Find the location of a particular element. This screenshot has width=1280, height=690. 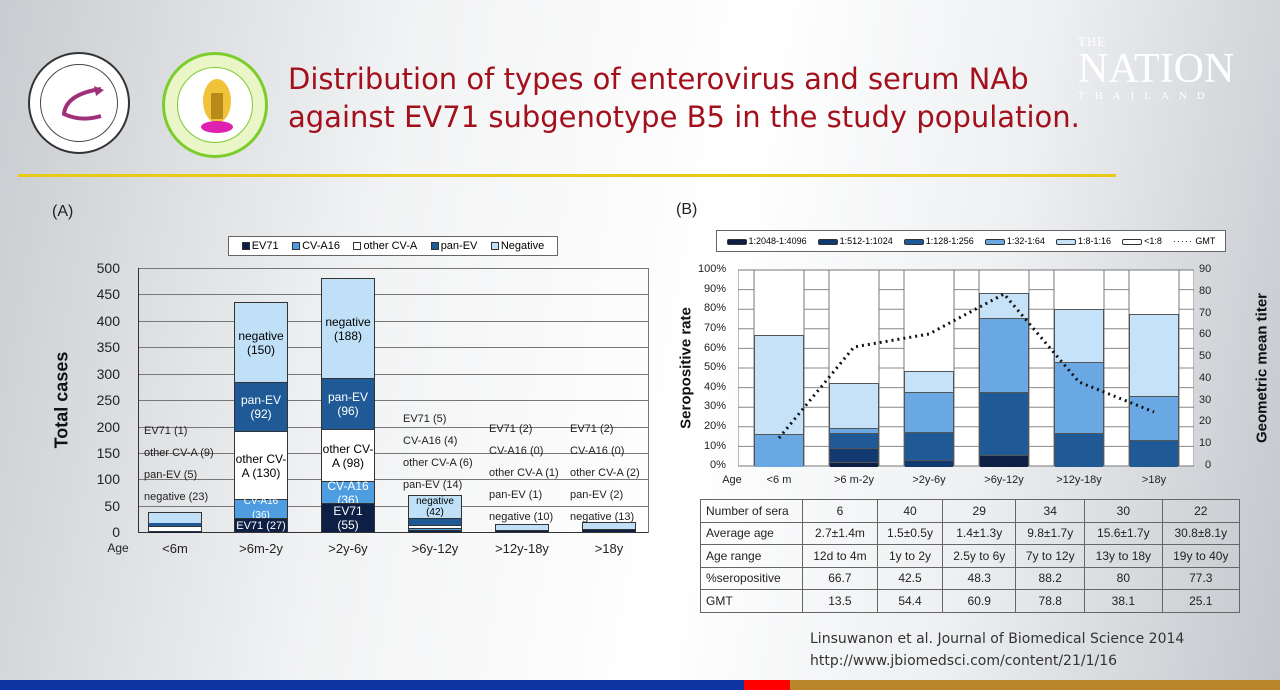

bar-b-lt6m is located at coordinates (779, 401).